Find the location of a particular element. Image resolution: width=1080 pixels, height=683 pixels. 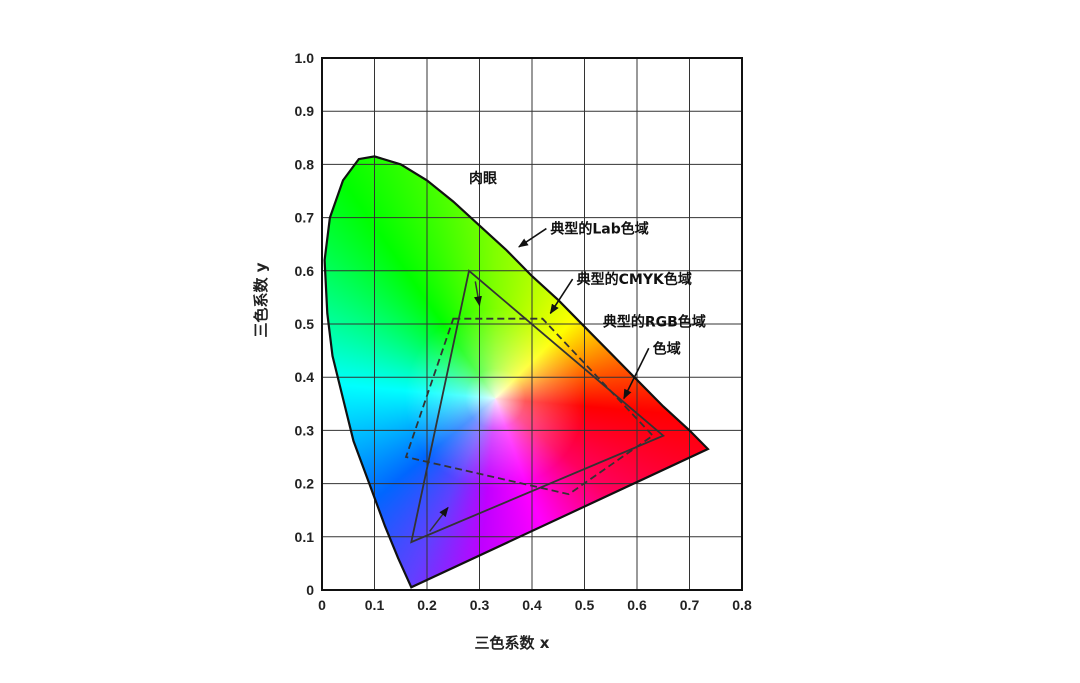

rgb-gamut-polygon is located at coordinates (537, 406).